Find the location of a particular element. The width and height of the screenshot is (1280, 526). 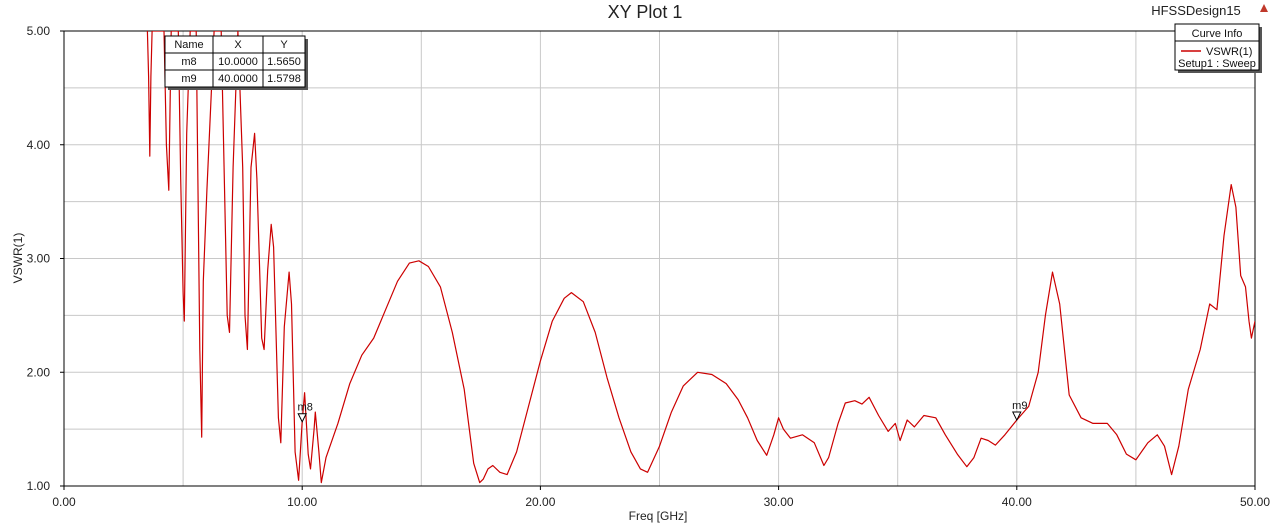

marker-table-cell: 1.5798 is located at coordinates (284, 79).